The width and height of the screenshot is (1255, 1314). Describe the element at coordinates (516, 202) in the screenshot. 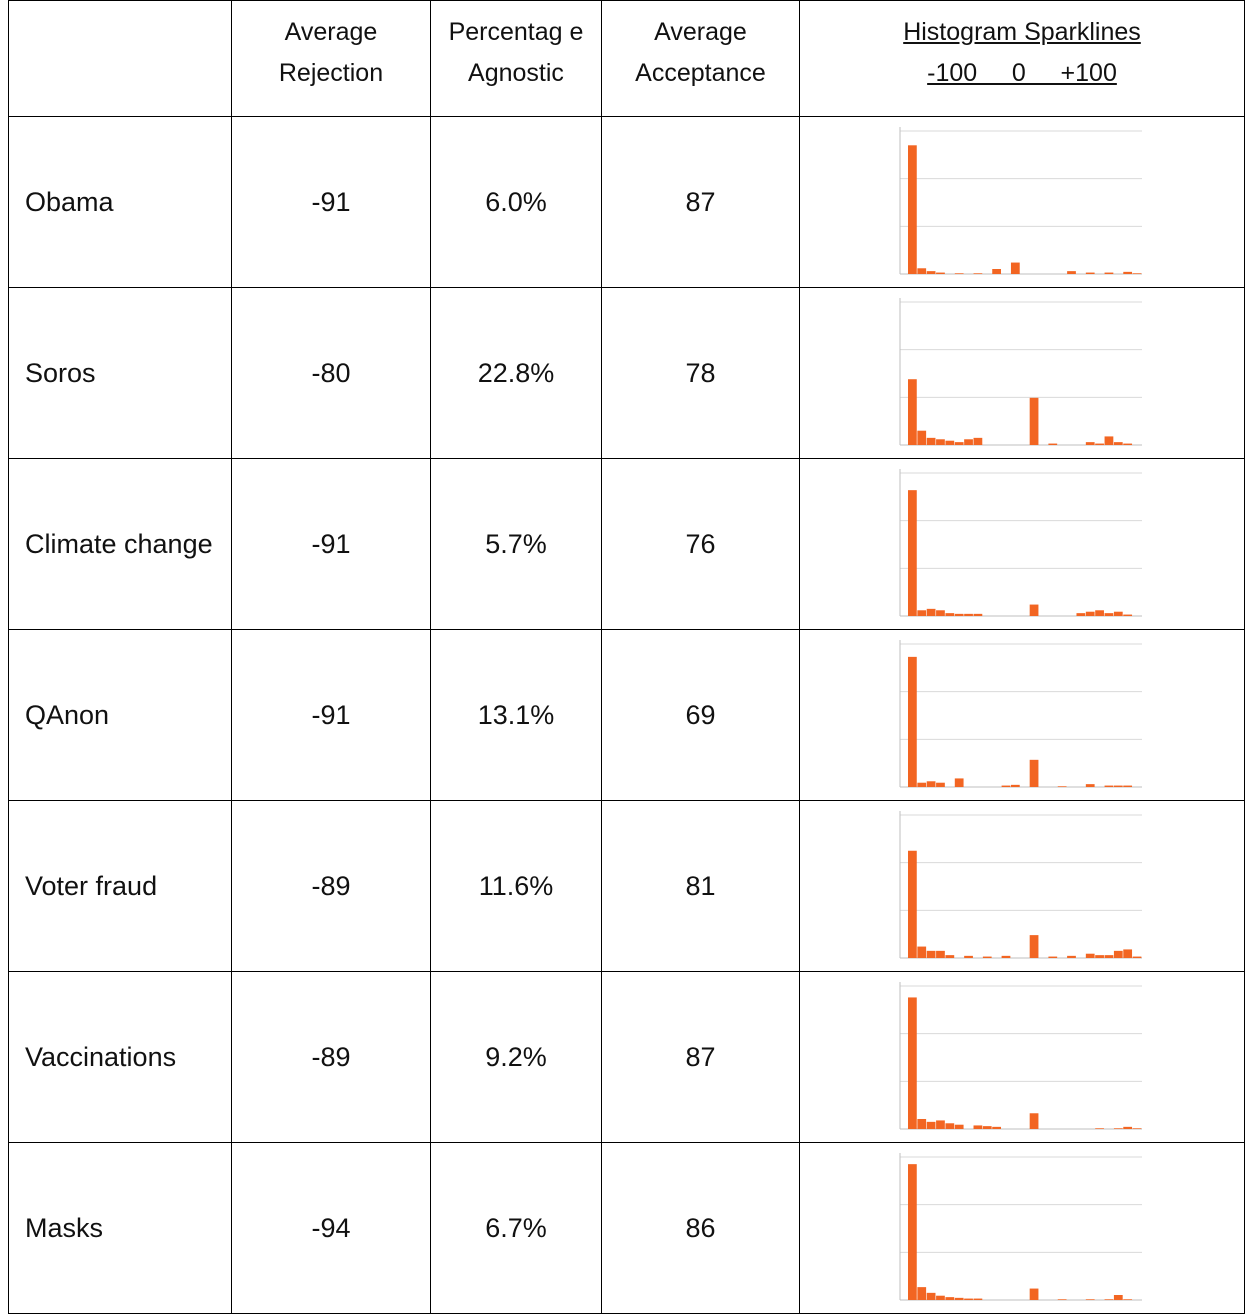

I see `agnostic-cell: 6.0%` at that location.